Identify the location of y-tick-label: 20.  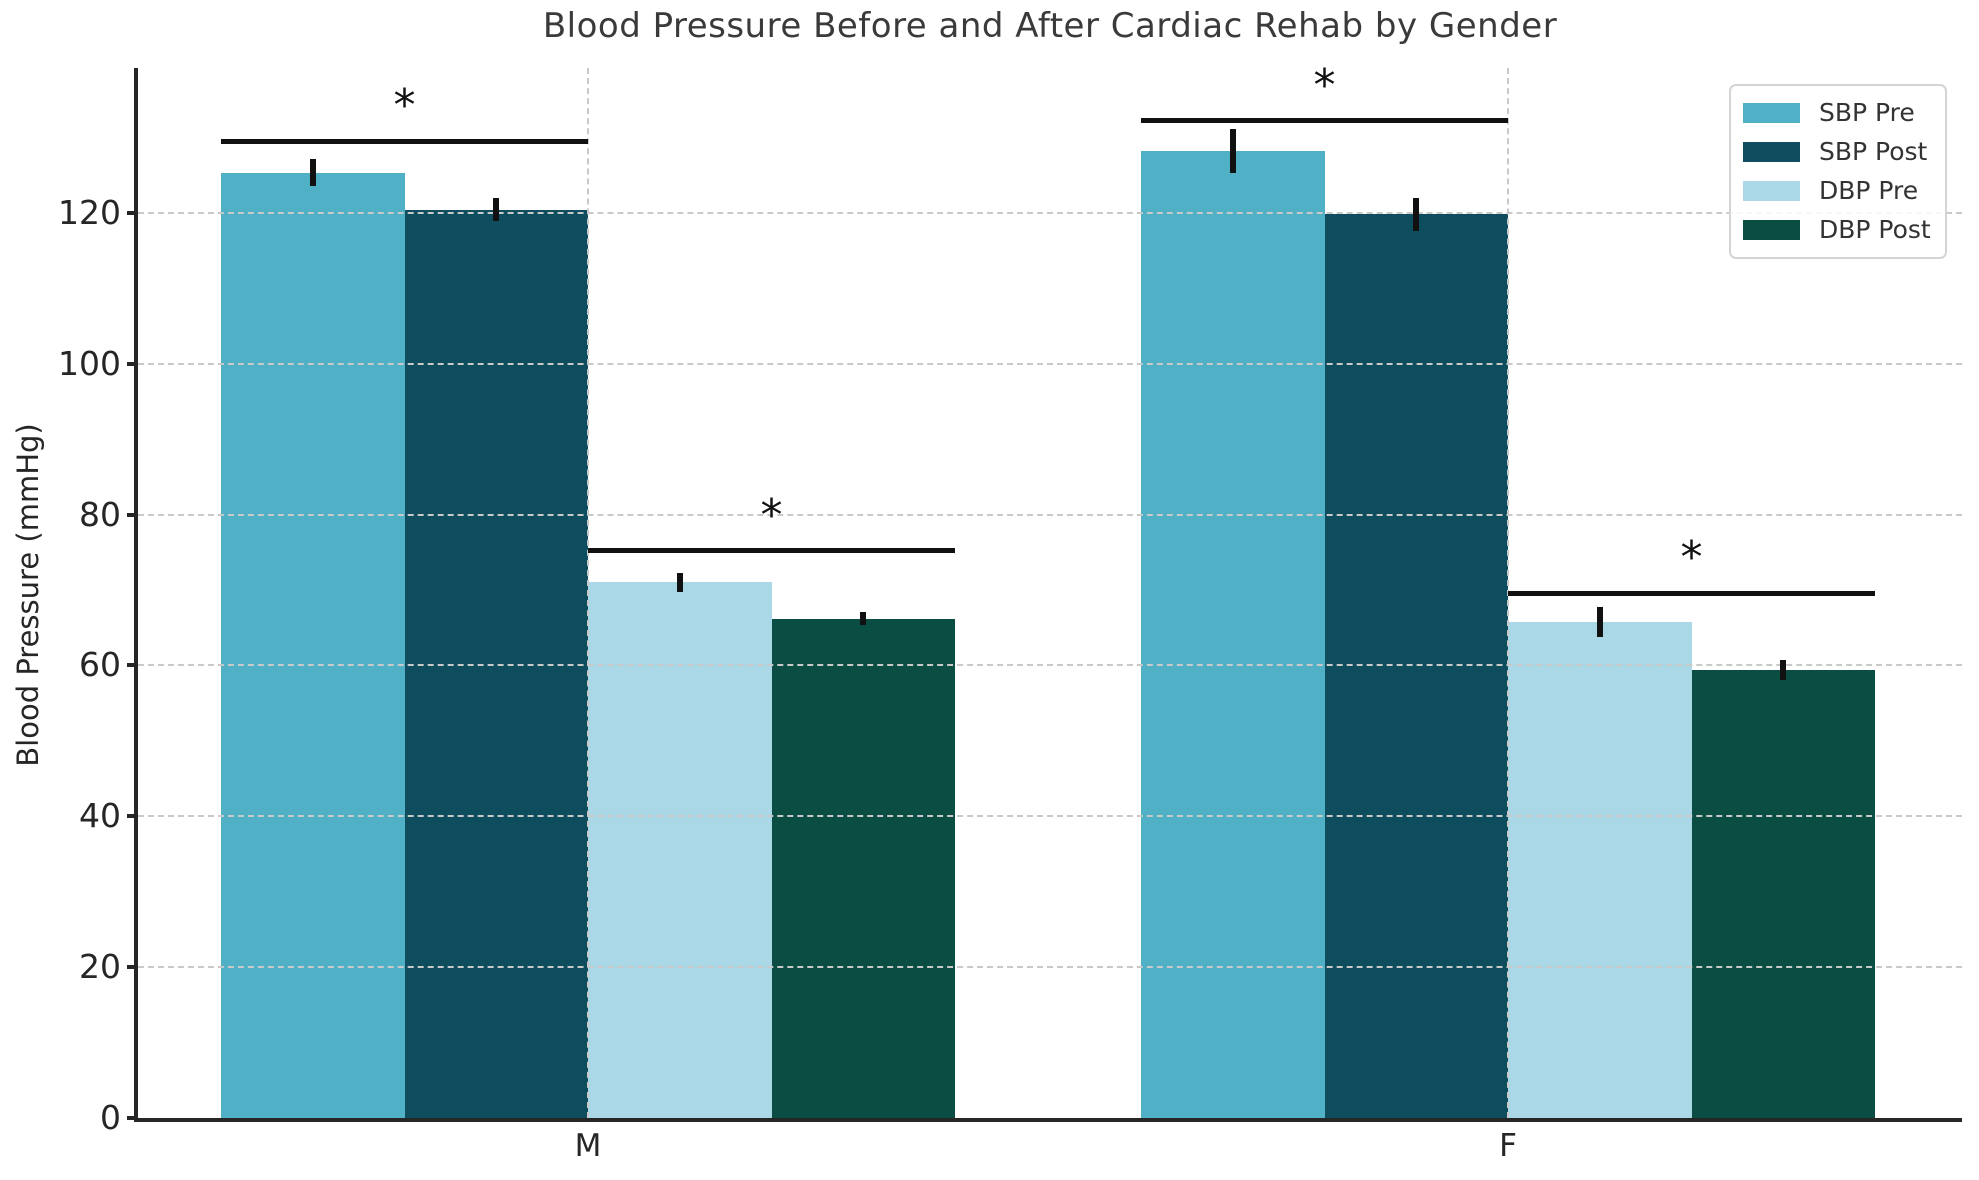
(100, 967).